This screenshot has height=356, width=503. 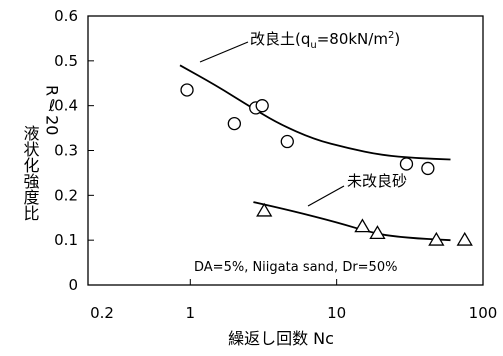 What do you see at coordinates (66, 61) in the screenshot?
I see `y-tick-label: 0.5` at bounding box center [66, 61].